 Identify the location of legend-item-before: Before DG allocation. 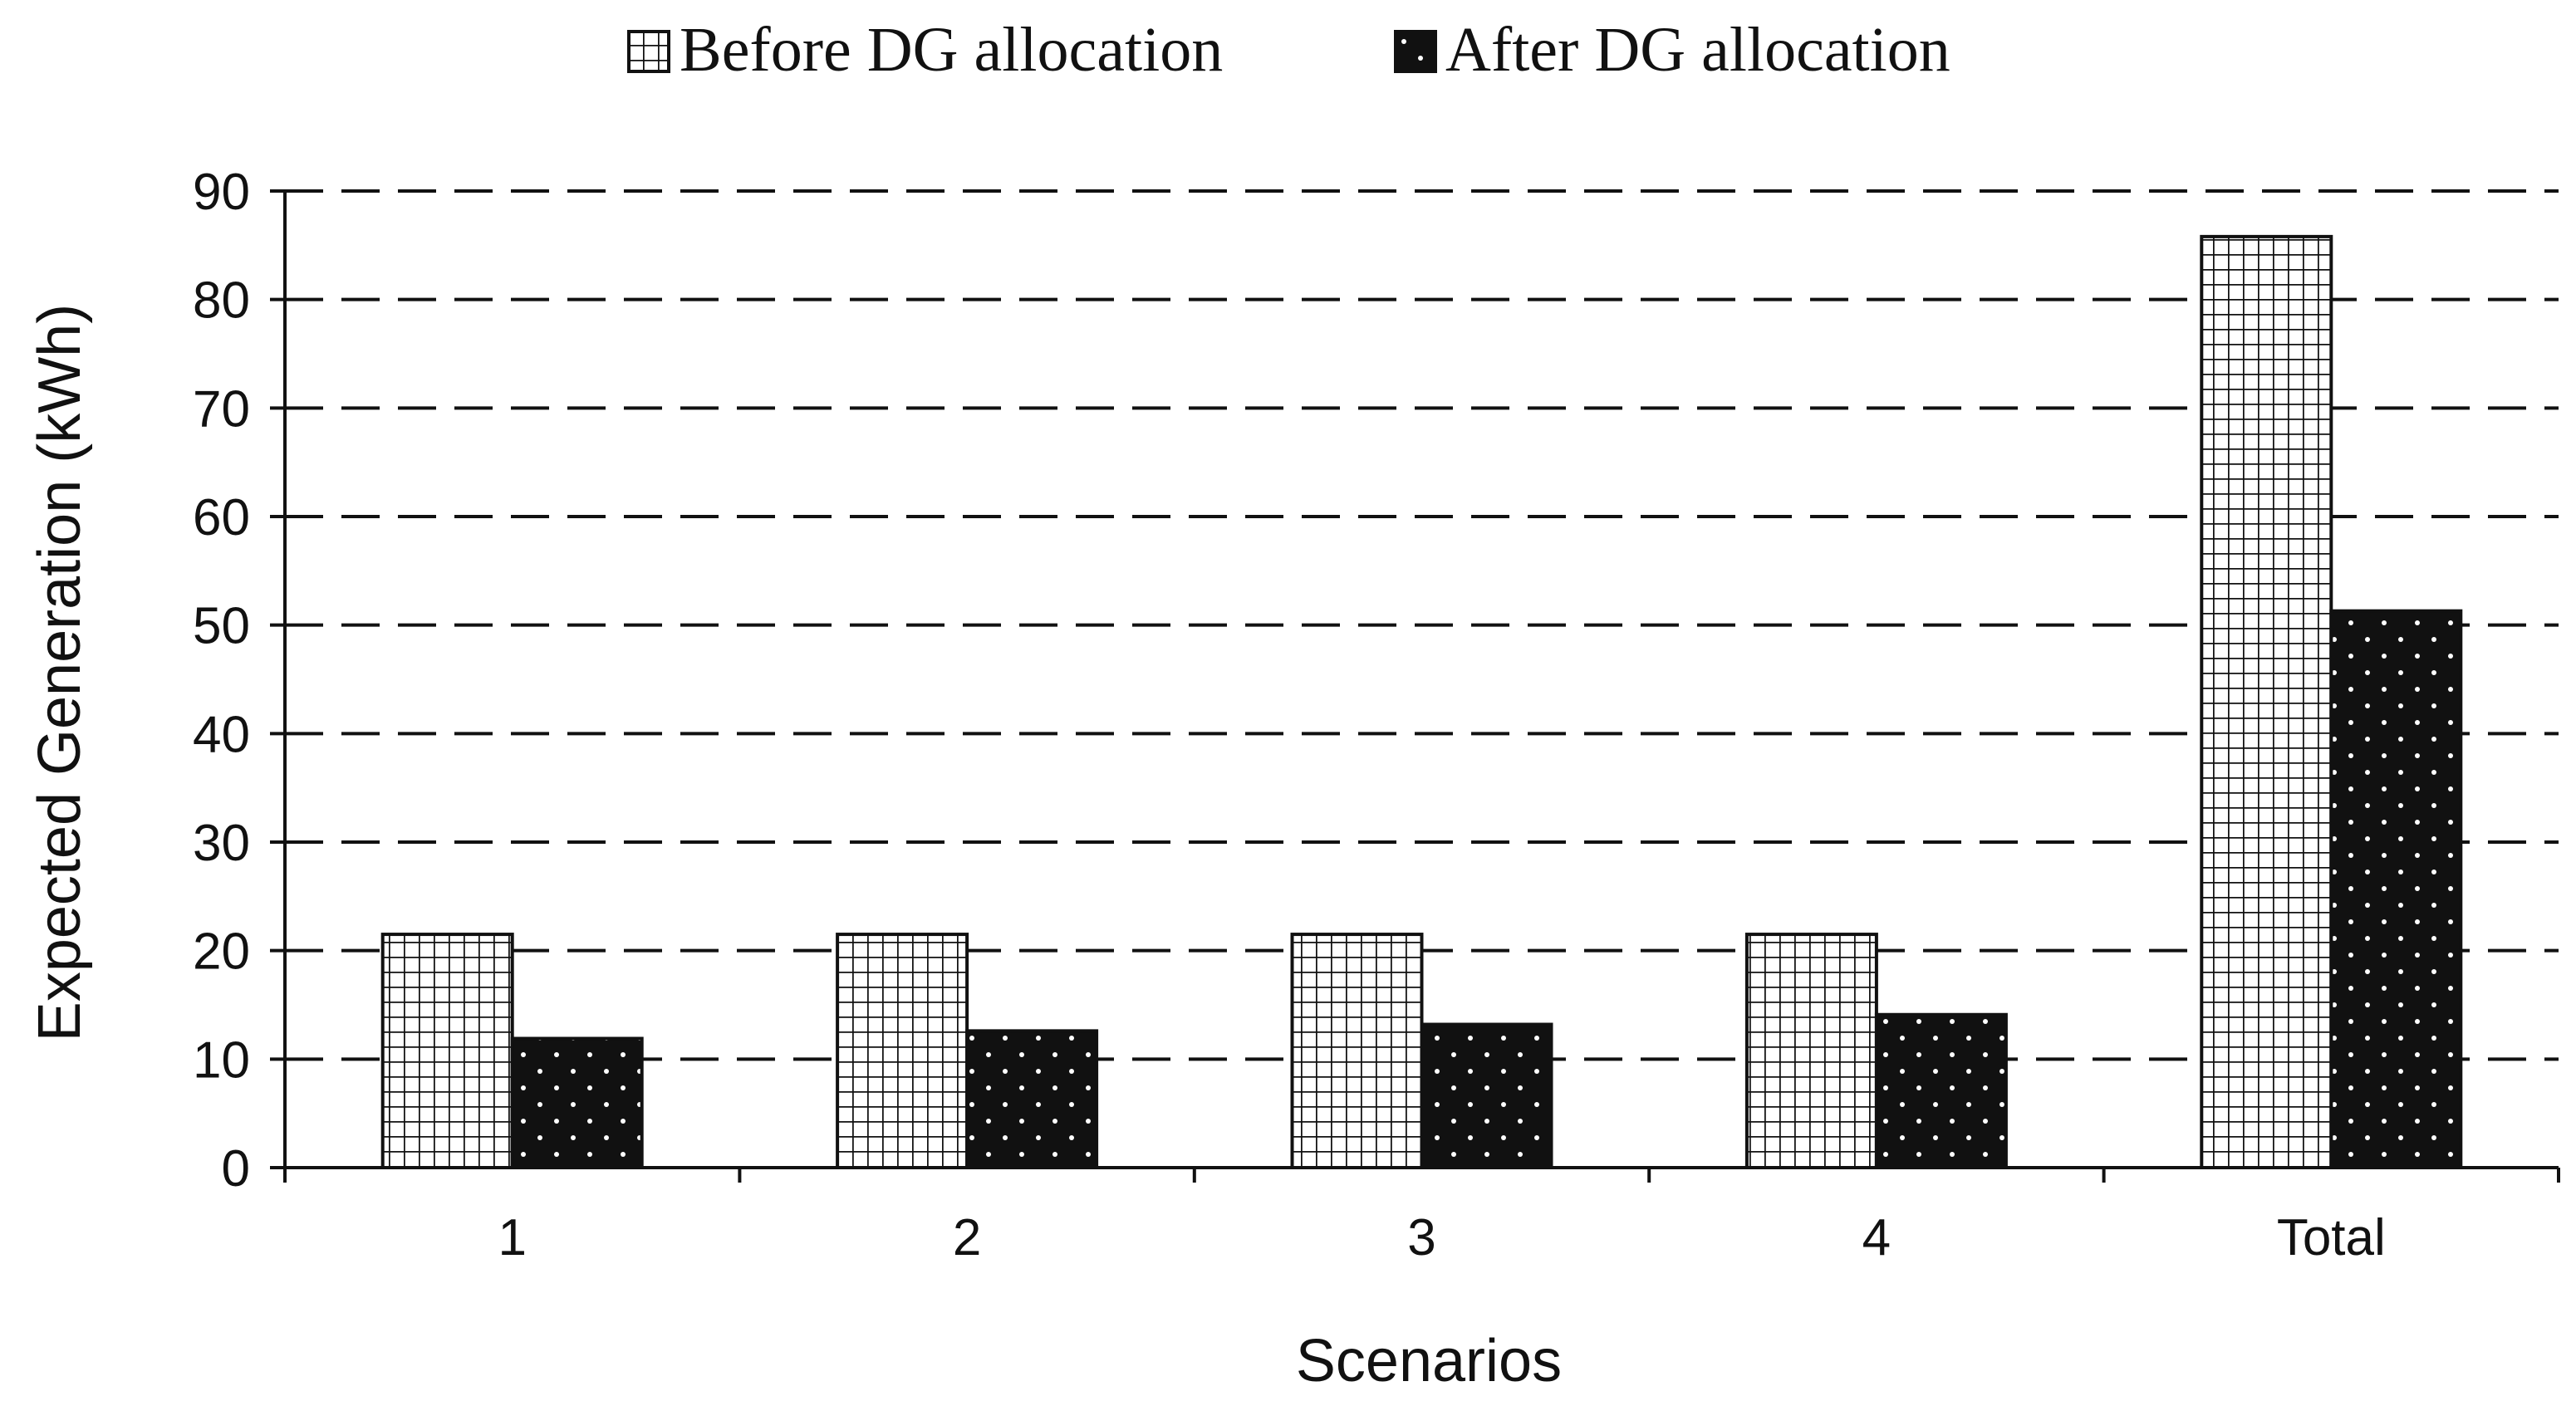
(925, 50).